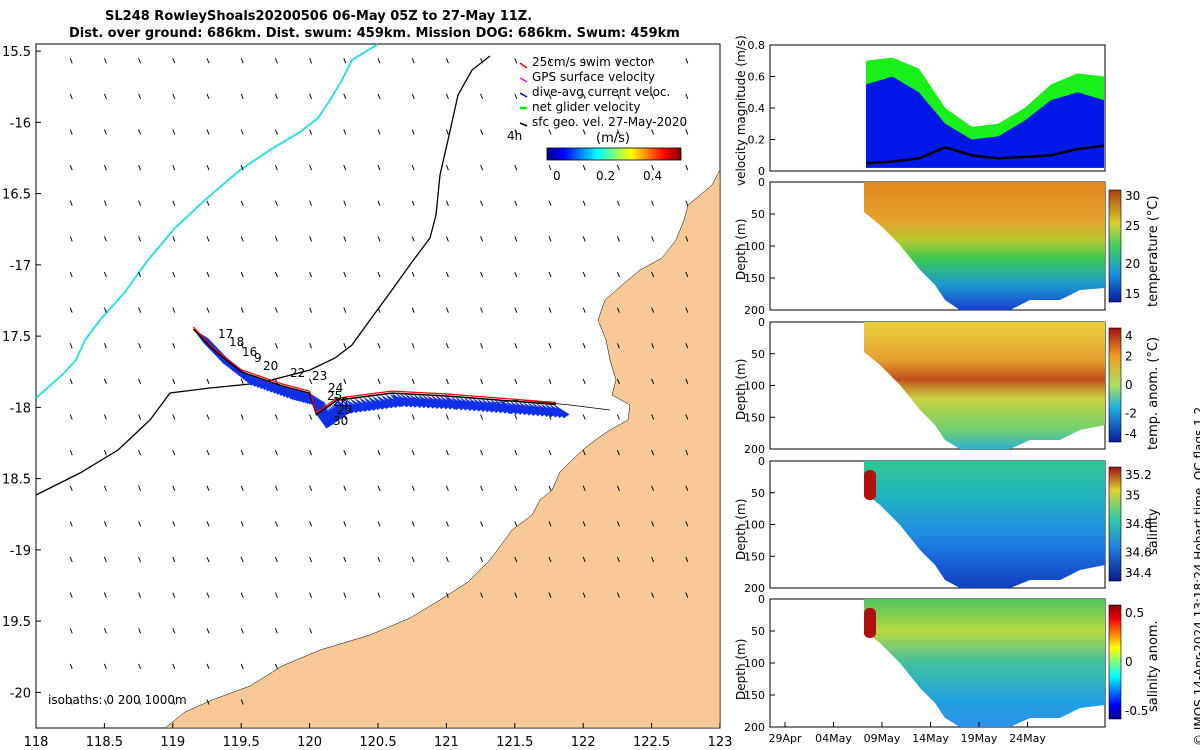  I want to click on map-colorbar-tick-2: 0.4, so click(652, 176).